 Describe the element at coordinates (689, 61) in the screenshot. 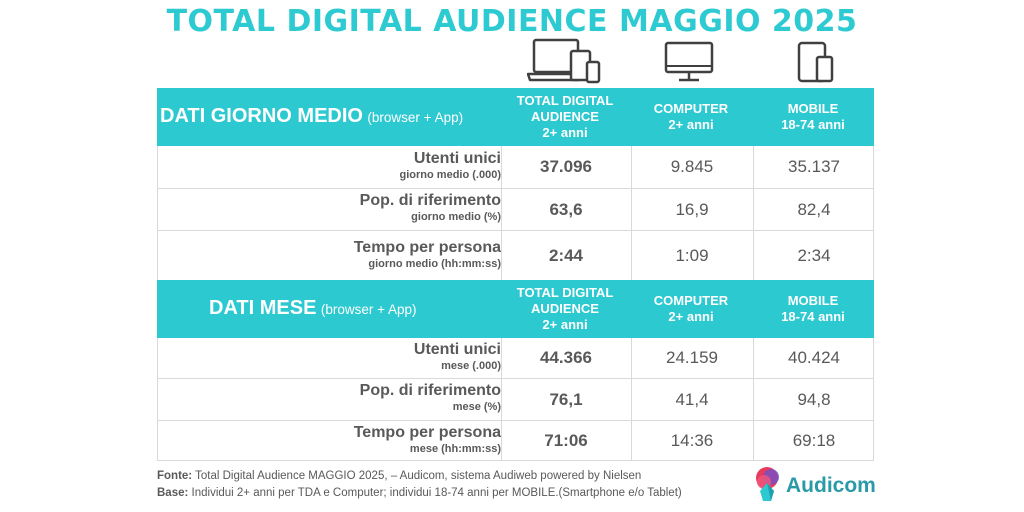

I see `computer-icon` at that location.